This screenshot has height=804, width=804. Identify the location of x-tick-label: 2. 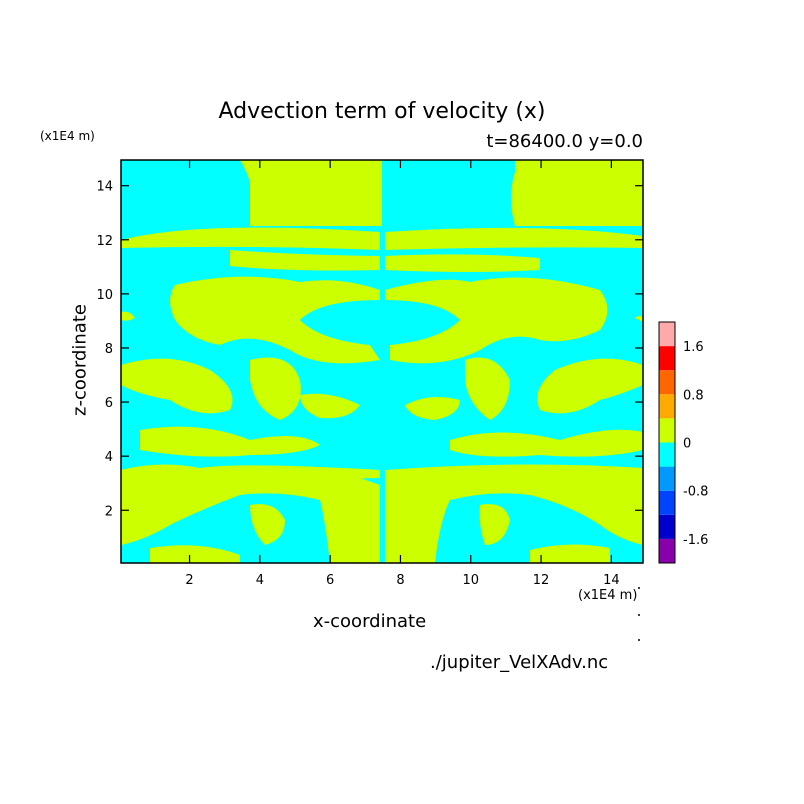
(189, 580).